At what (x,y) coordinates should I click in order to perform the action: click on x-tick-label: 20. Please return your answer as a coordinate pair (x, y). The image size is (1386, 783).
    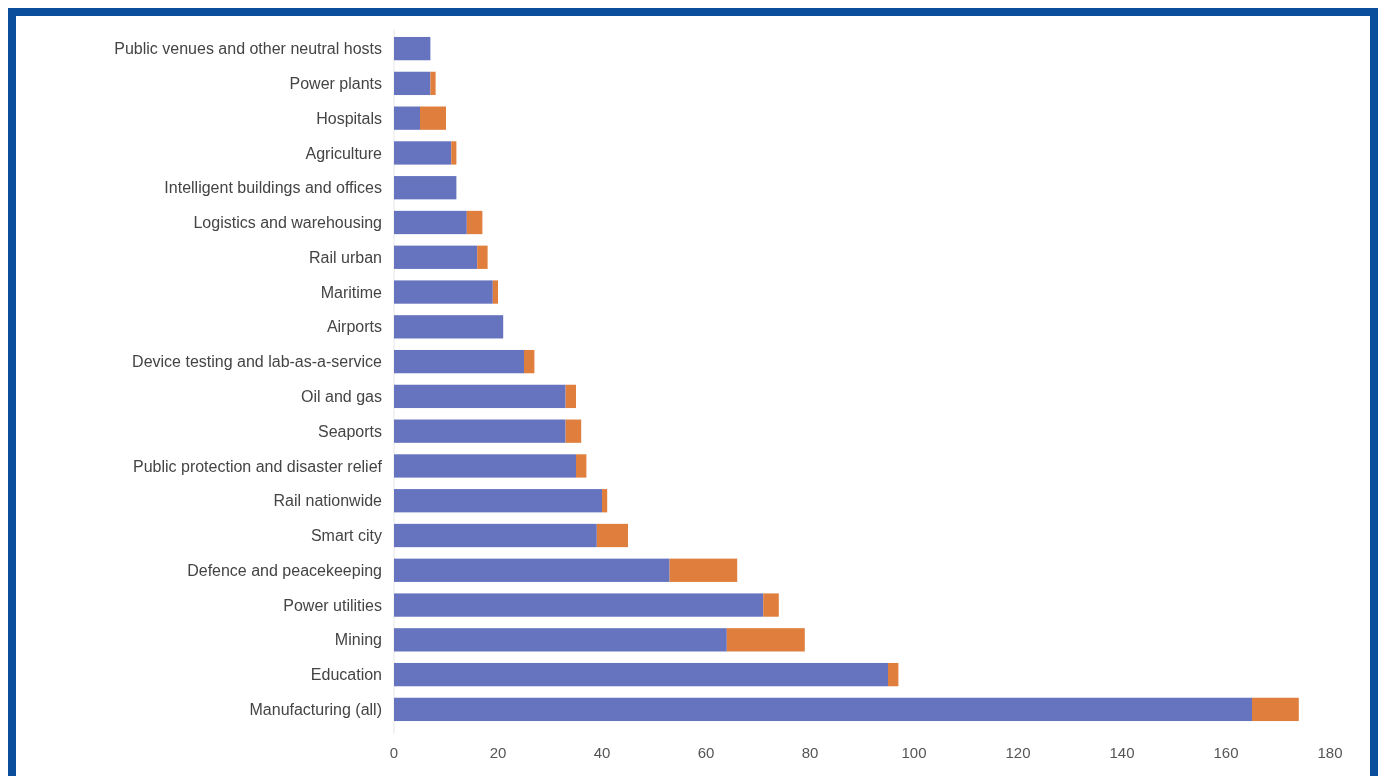
    Looking at the image, I should click on (498, 752).